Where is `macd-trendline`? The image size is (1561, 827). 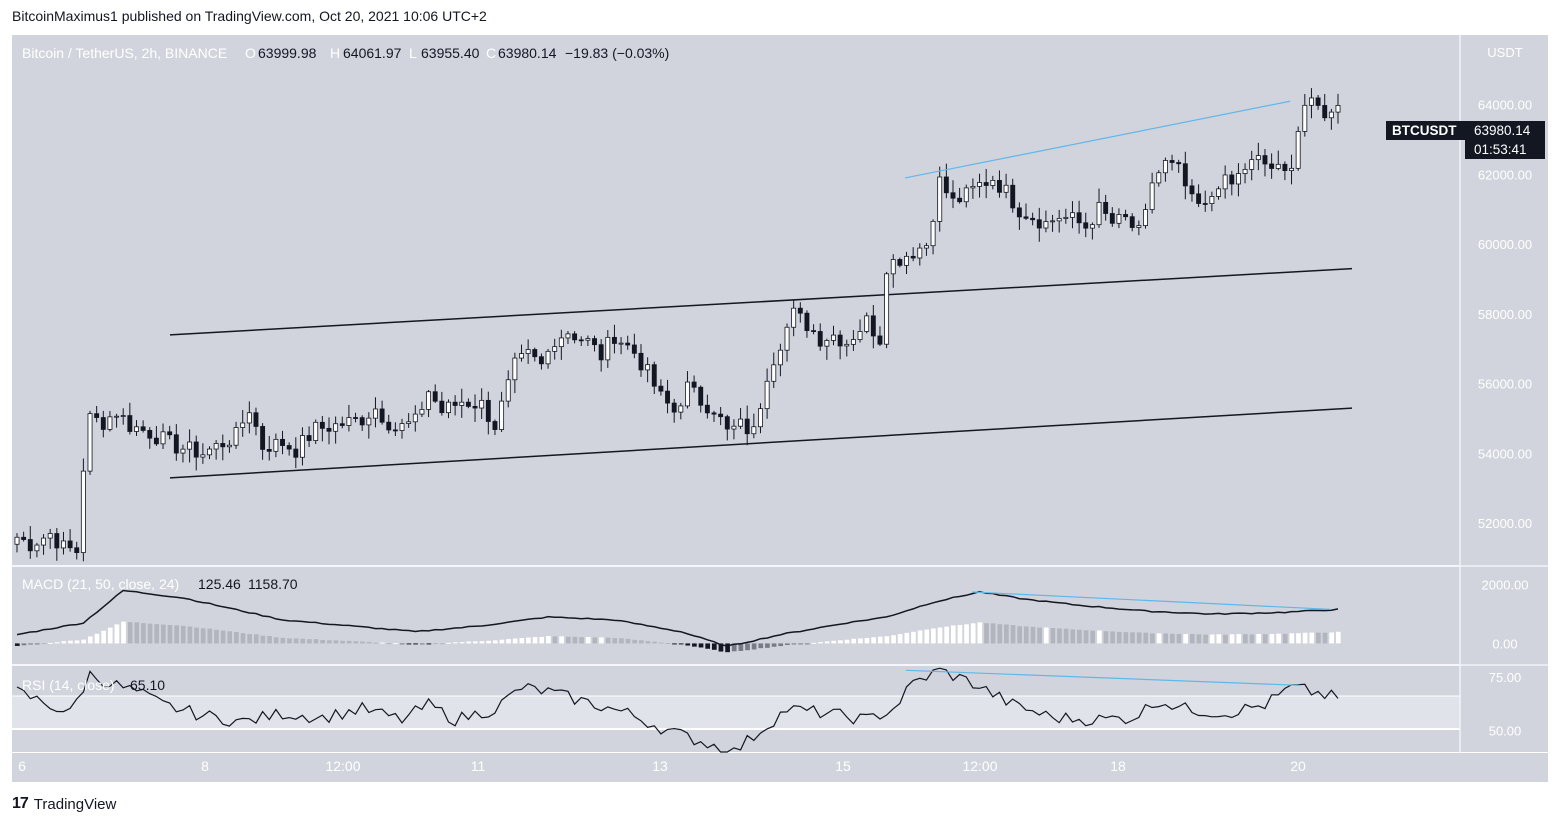 macd-trendline is located at coordinates (1151, 600).